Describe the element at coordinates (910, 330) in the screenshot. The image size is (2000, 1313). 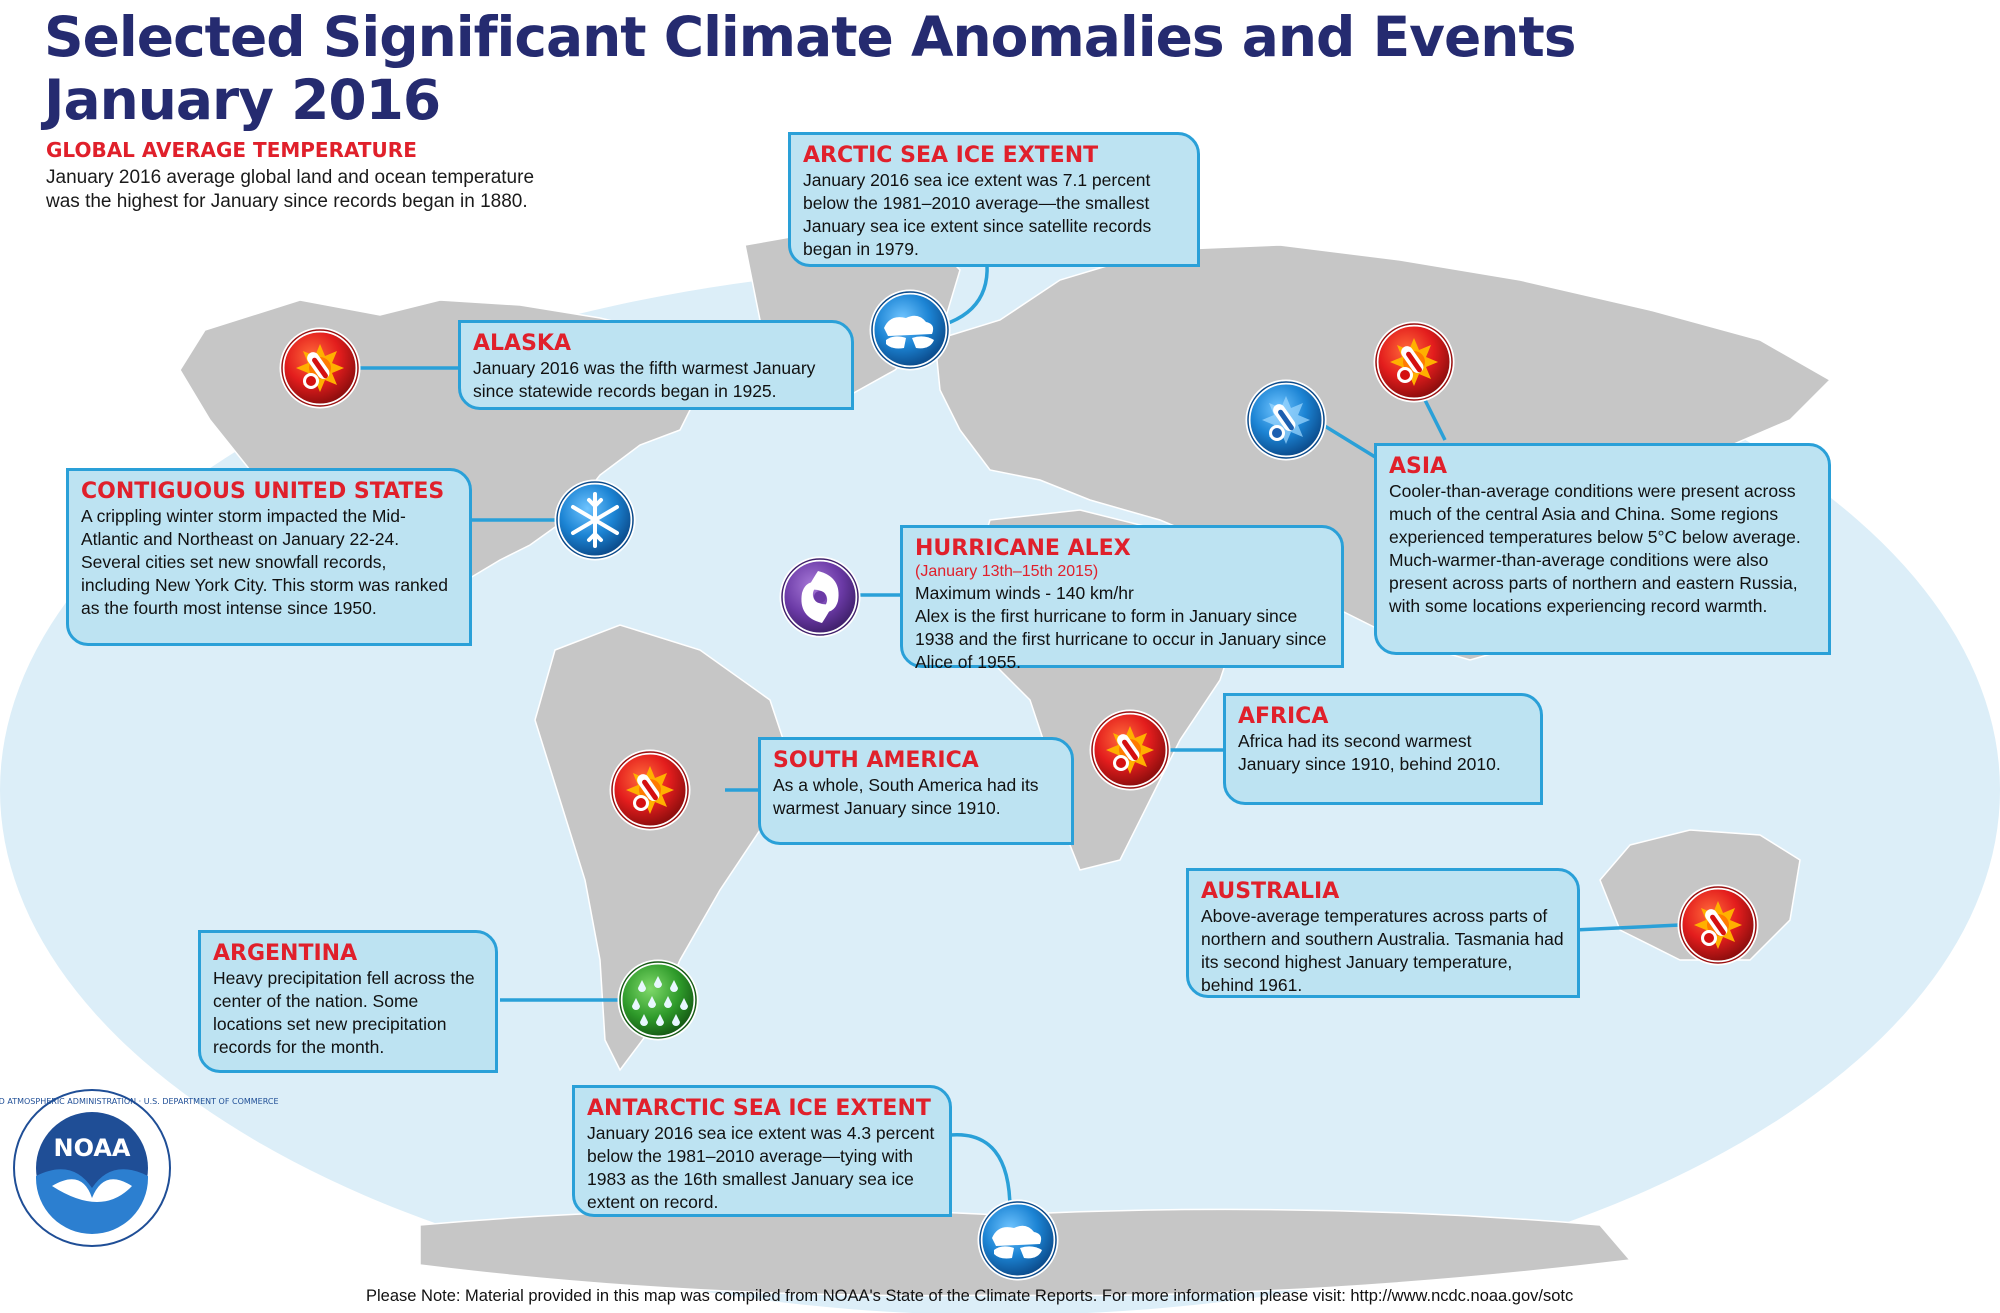
I see `arctic-sea-ice-icon` at that location.